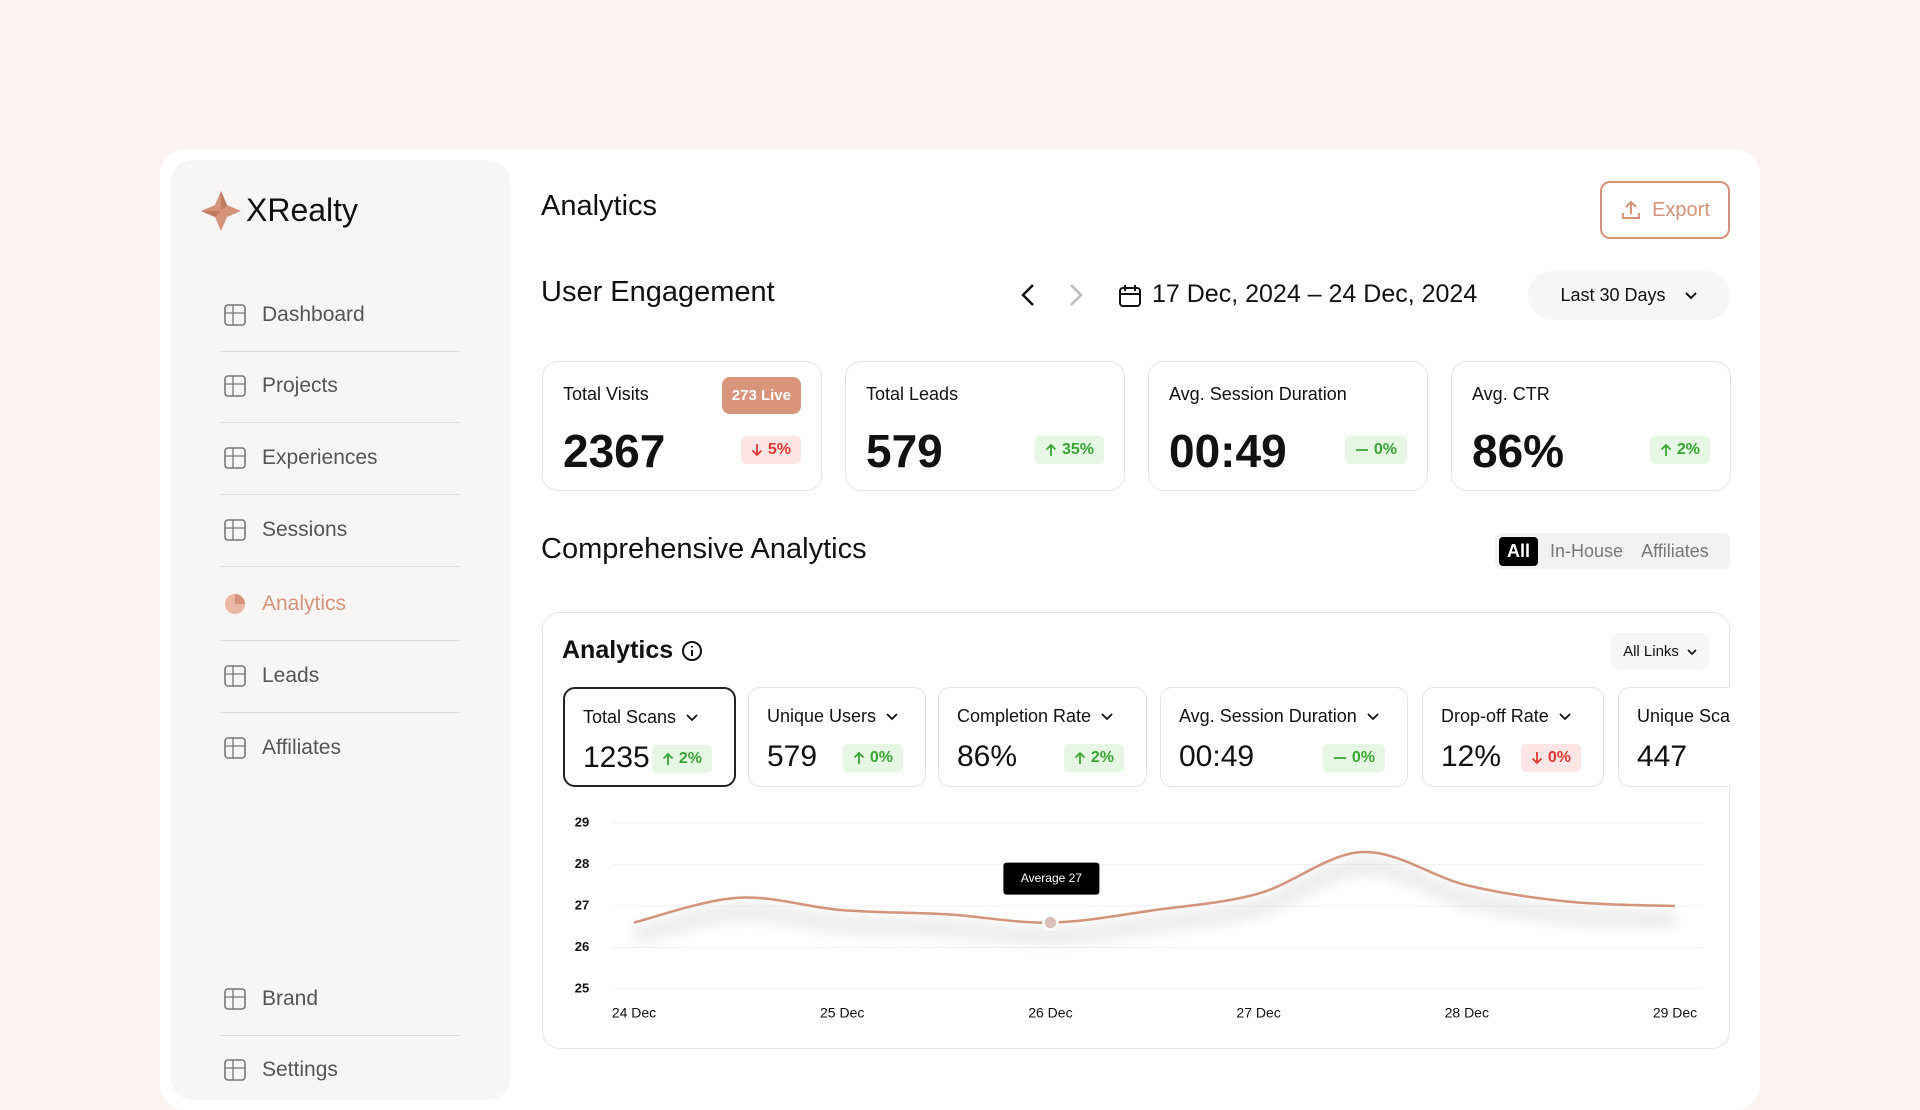  I want to click on metric-label-row: Unique Users, so click(832, 716).